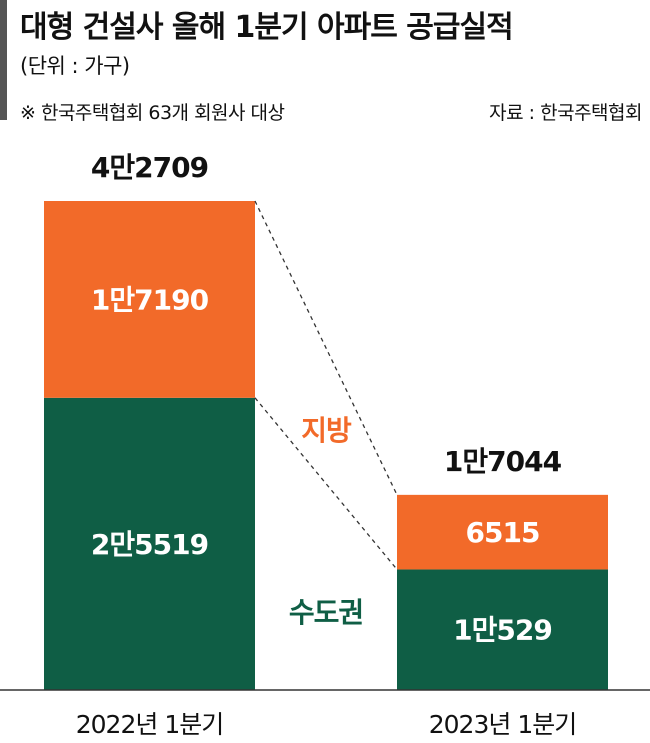  Describe the element at coordinates (149, 724) in the screenshot. I see `category-label: 2022년 1분기` at that location.